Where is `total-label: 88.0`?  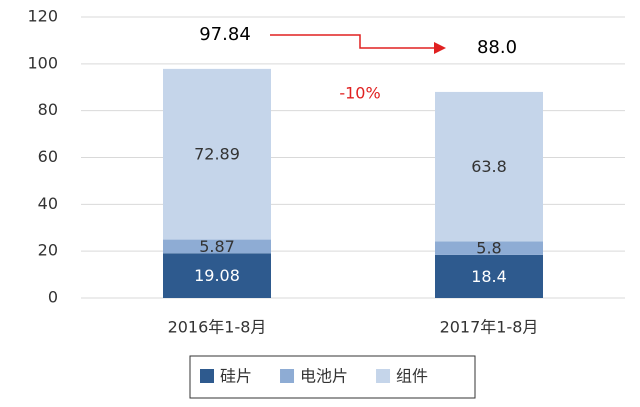 total-label: 88.0 is located at coordinates (497, 47).